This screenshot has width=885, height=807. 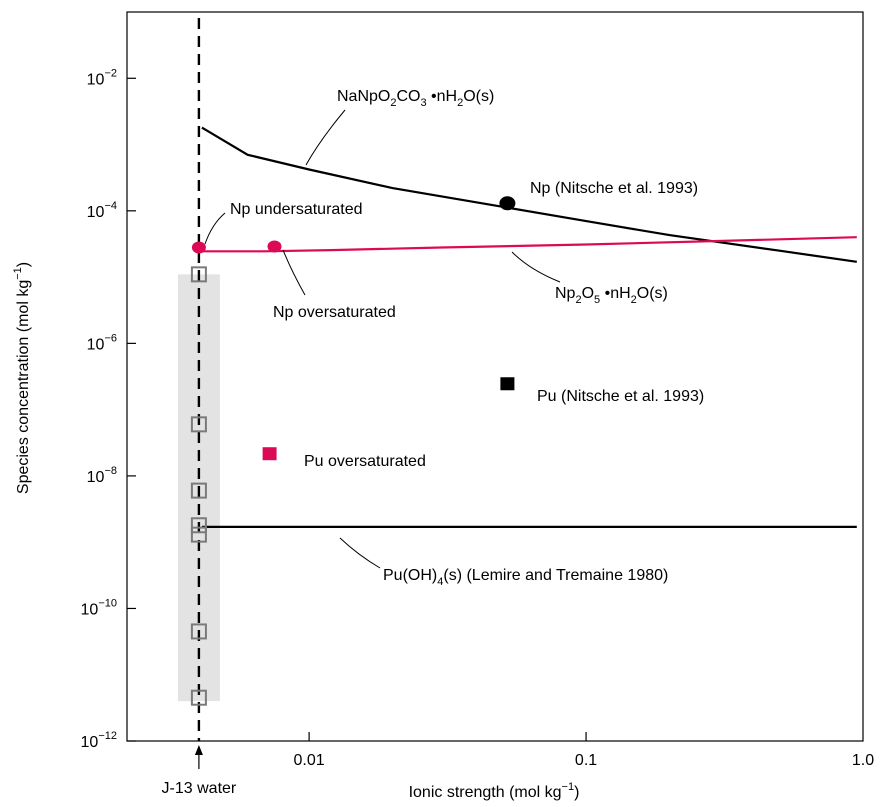 I want to click on y-tick-label: 10⁻¹², so click(x=99, y=740).